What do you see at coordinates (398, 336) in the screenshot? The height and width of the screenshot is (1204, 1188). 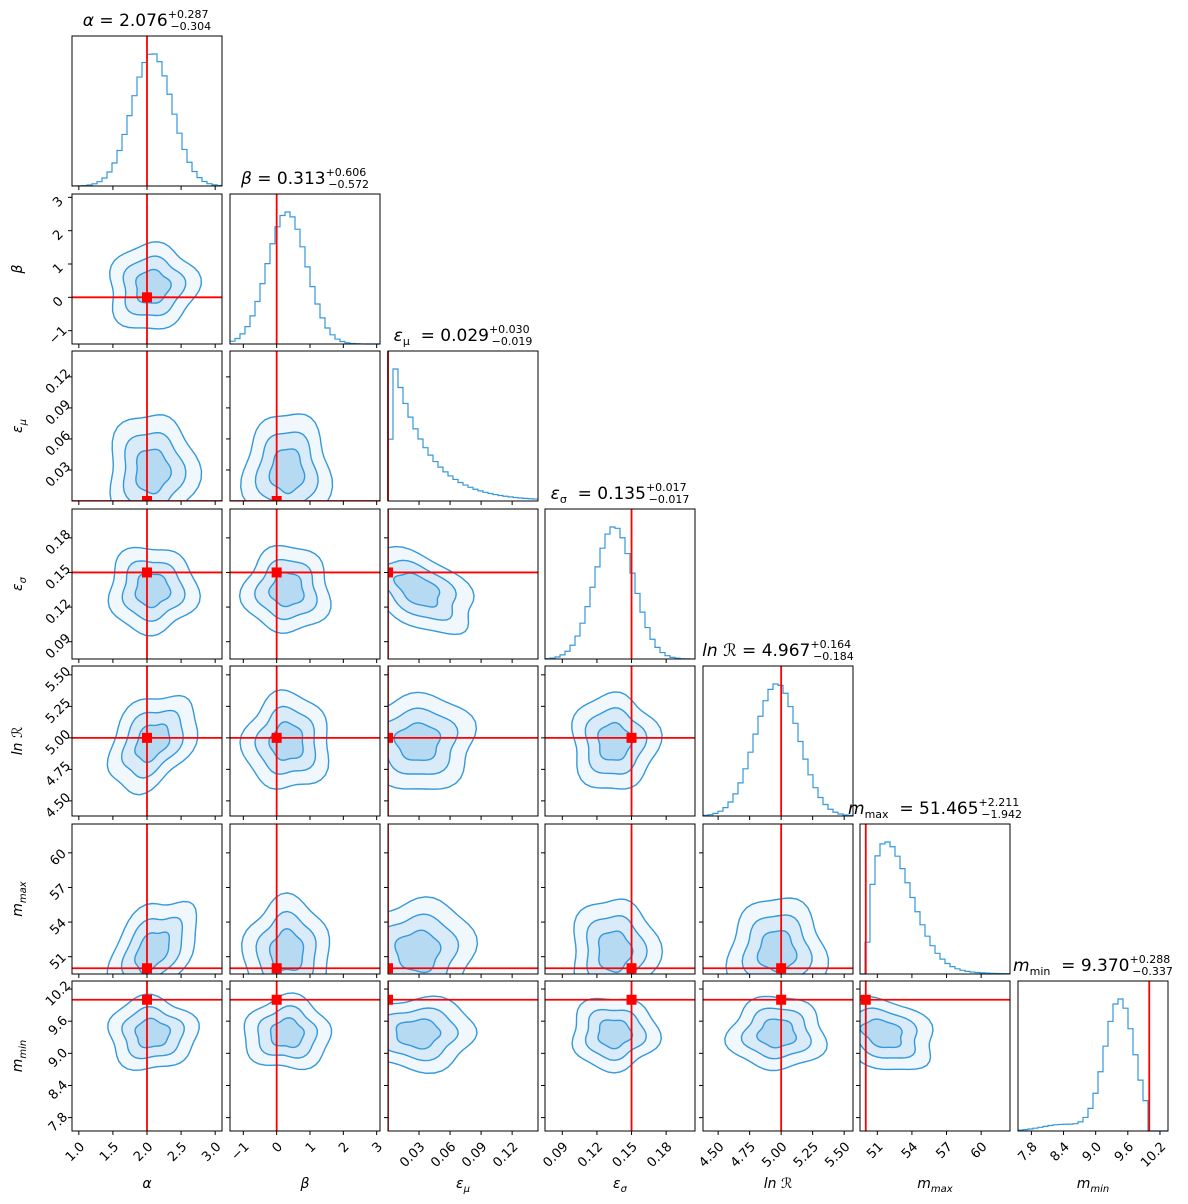 I see `title-symbol: ε` at bounding box center [398, 336].